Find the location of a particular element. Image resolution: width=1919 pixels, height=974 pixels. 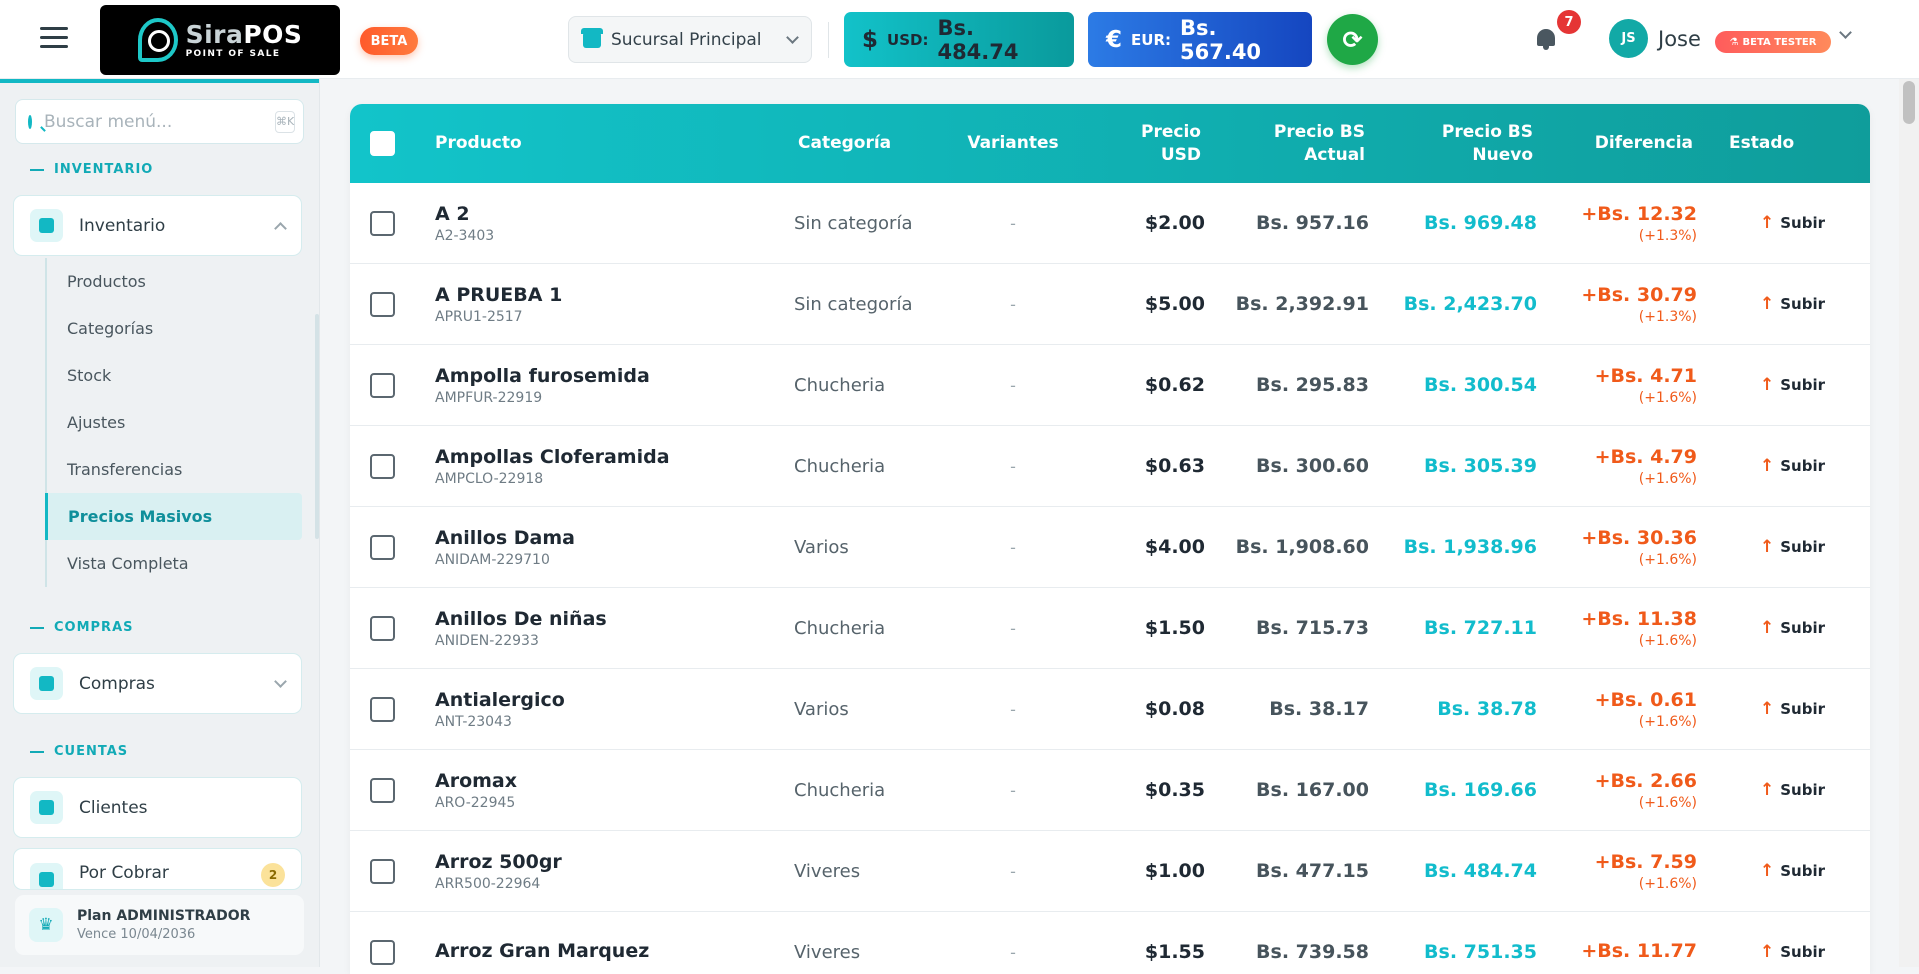

notification-count-badge: 7 is located at coordinates (1569, 22).